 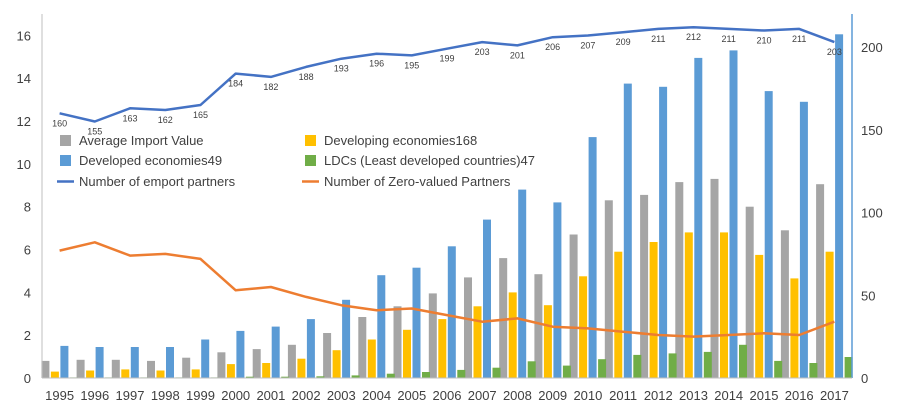 What do you see at coordinates (688, 305) in the screenshot?
I see `bar-developing-economies168-2013` at bounding box center [688, 305].